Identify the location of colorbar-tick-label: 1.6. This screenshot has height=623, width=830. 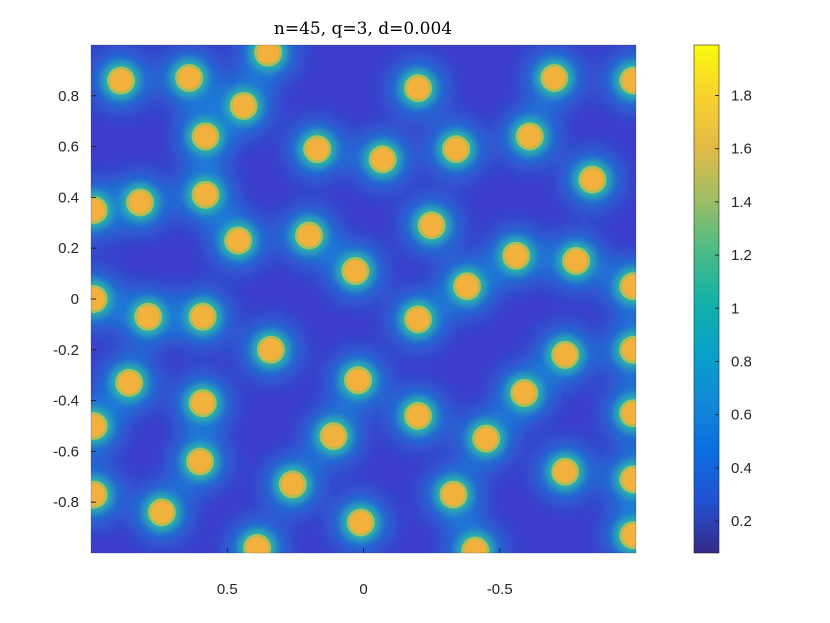
(741, 149).